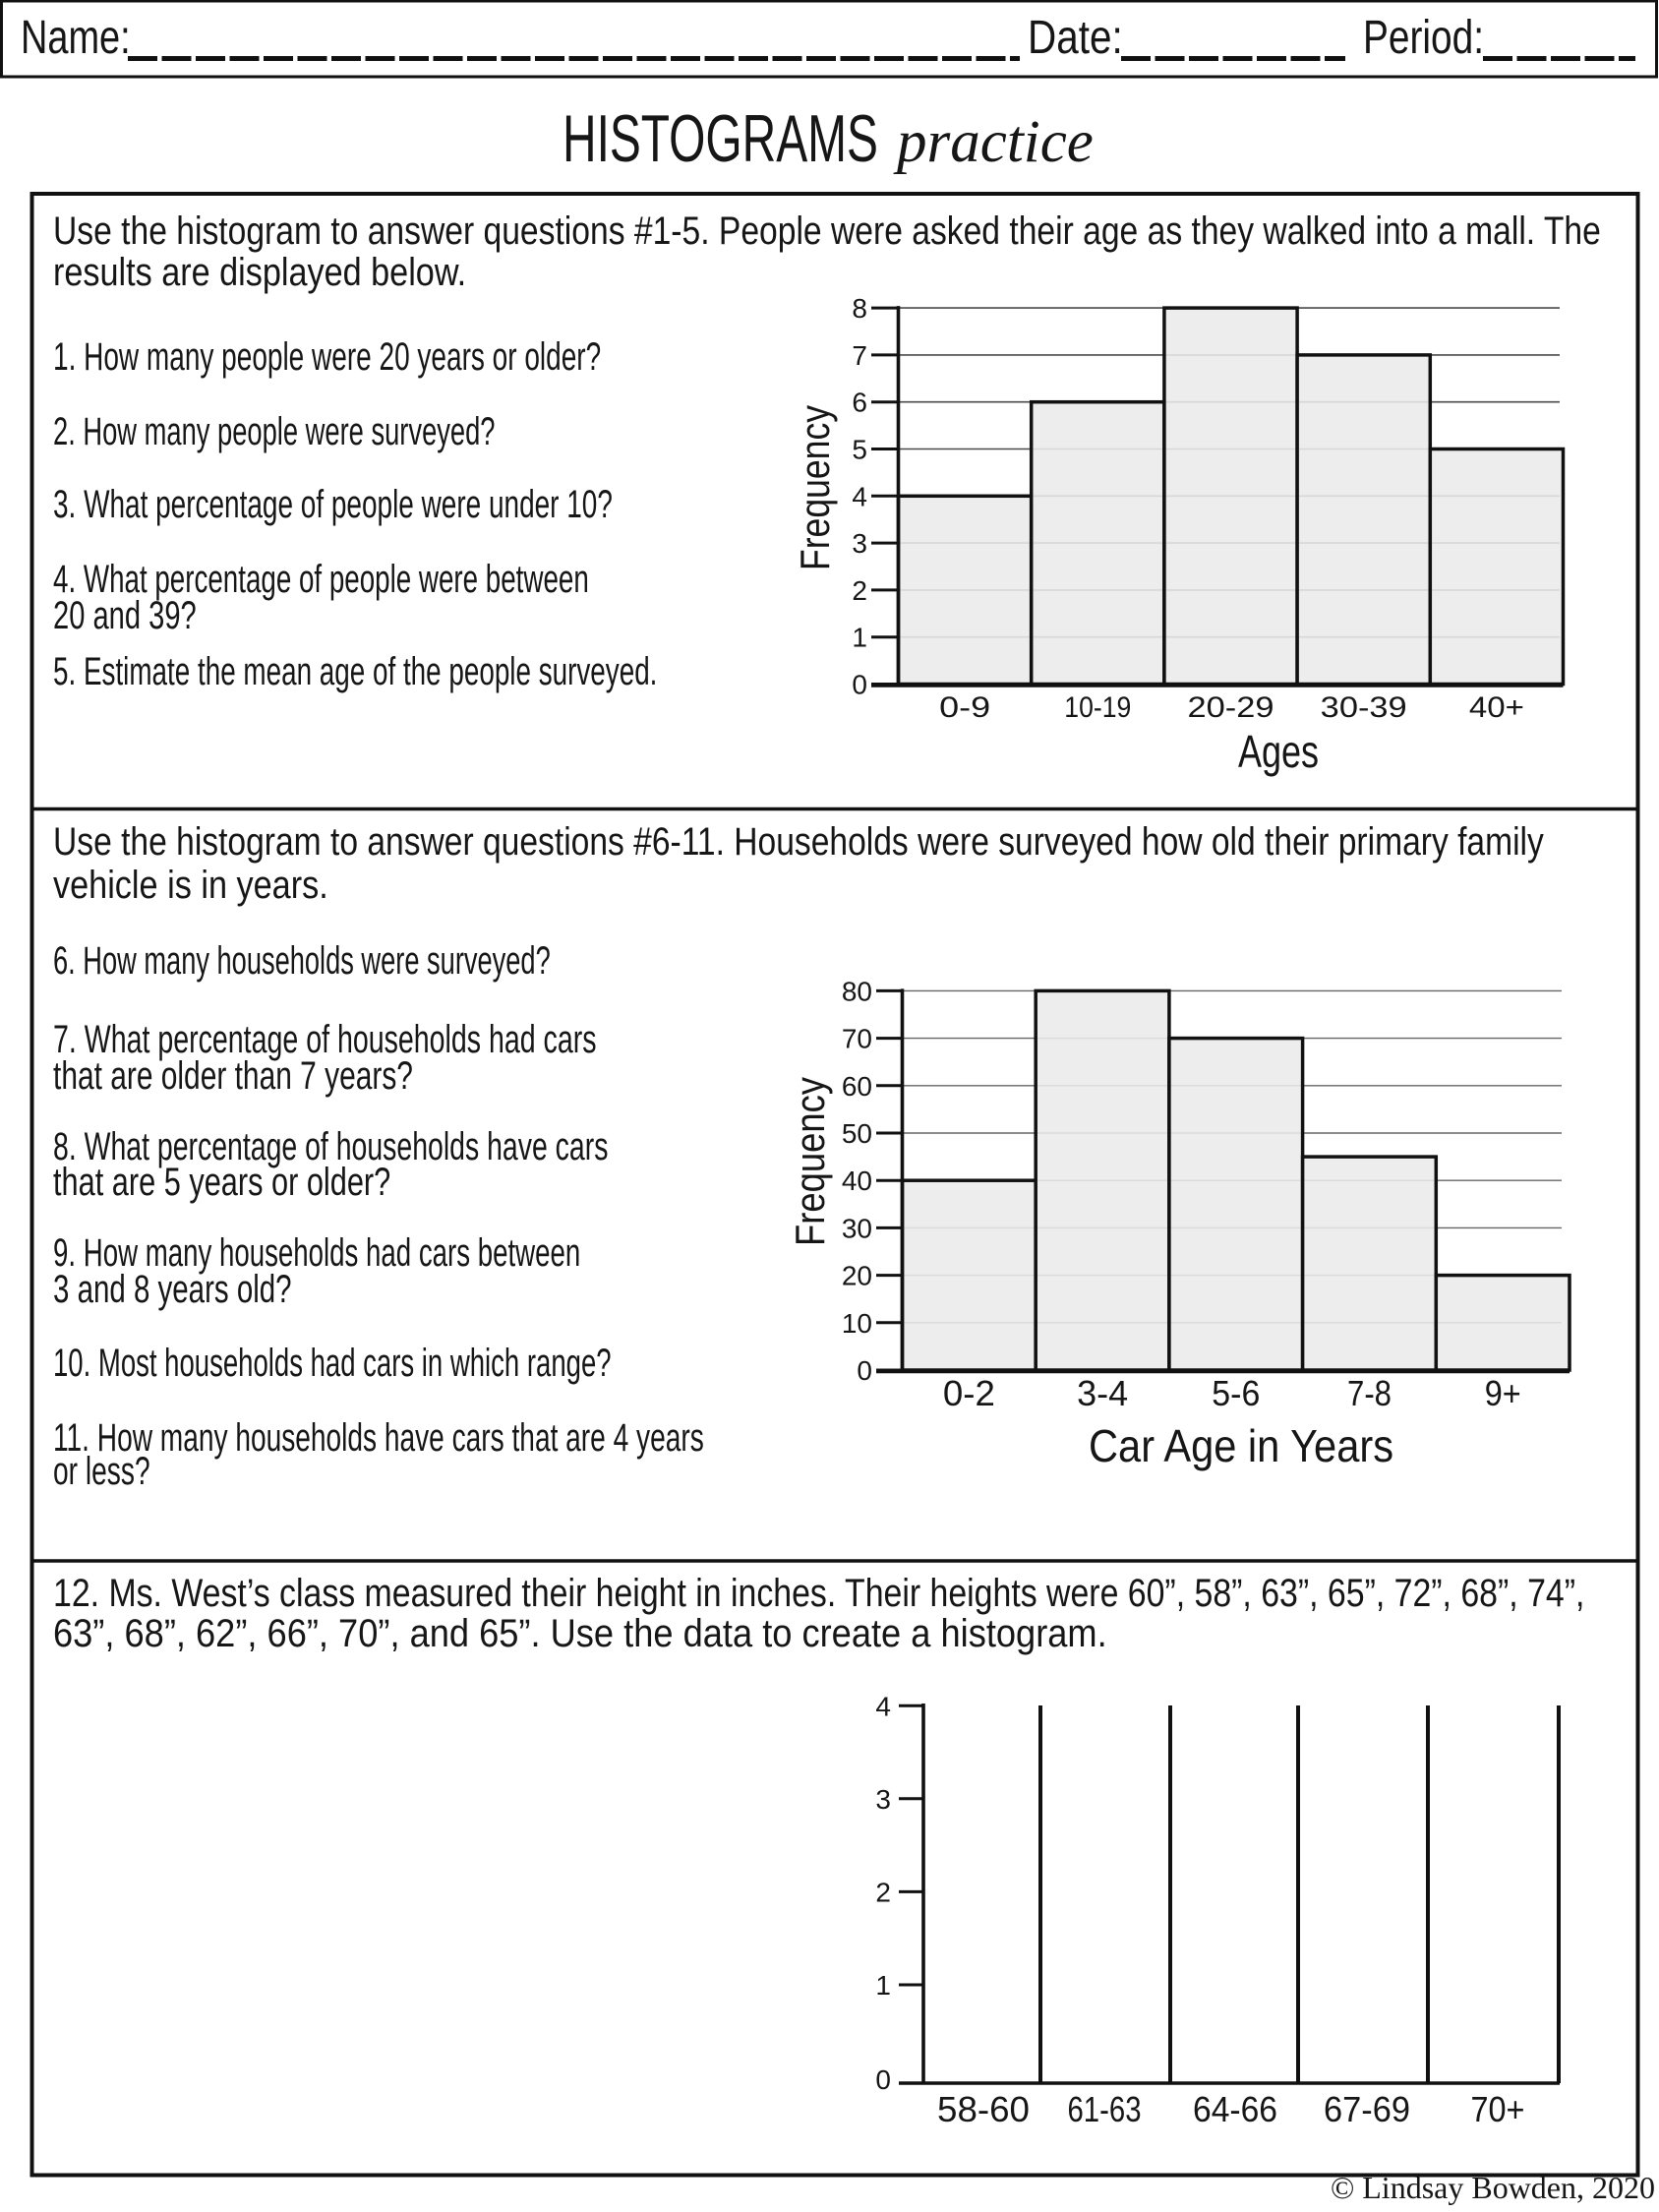 The image size is (1659, 2212). What do you see at coordinates (857, 1133) in the screenshot?
I see `svg-text: 50` at bounding box center [857, 1133].